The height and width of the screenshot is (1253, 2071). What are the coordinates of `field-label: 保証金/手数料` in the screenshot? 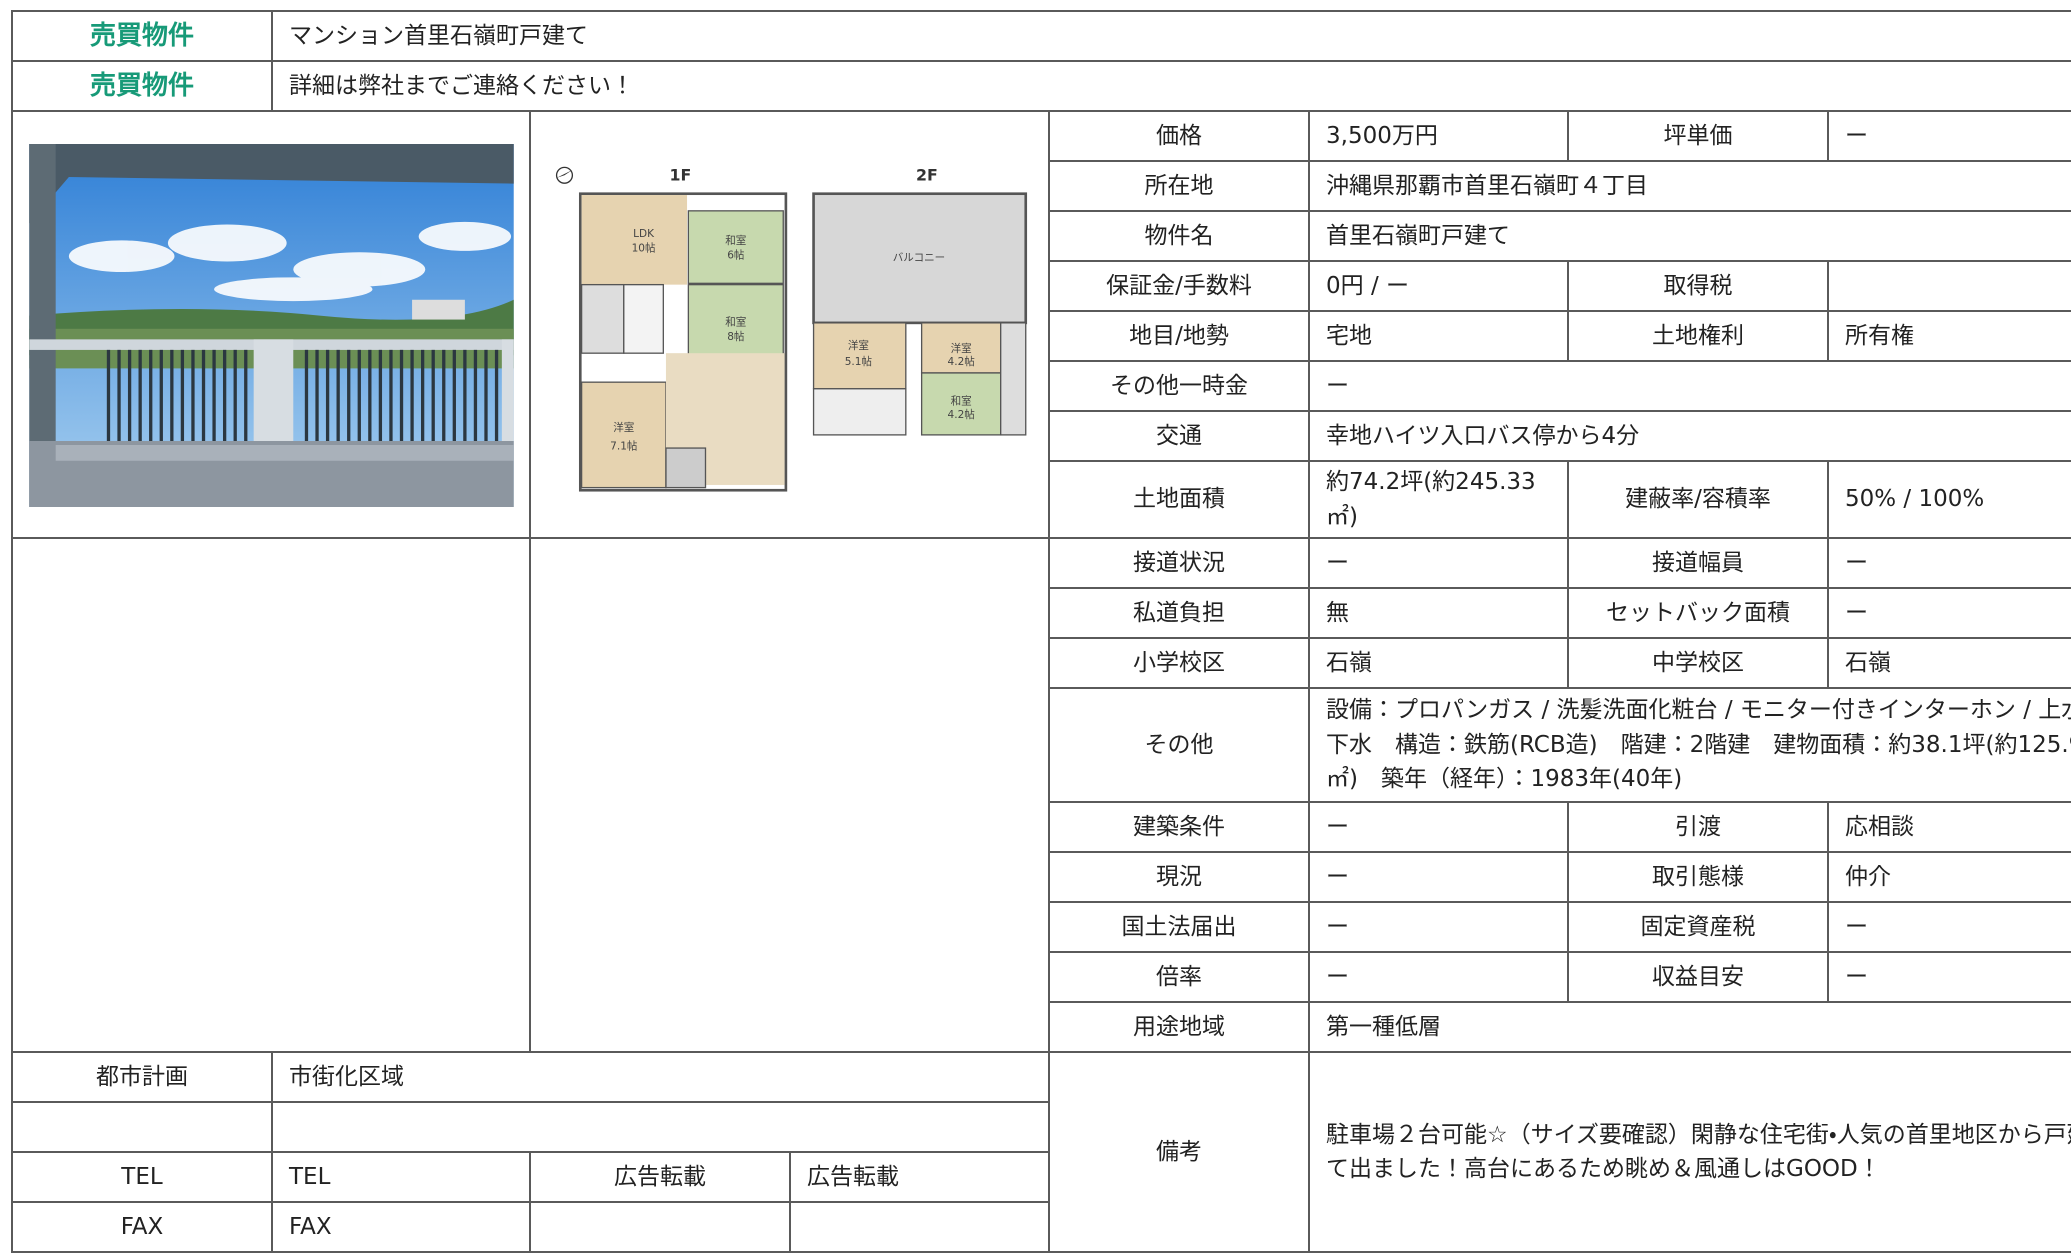 It's located at (1179, 286).